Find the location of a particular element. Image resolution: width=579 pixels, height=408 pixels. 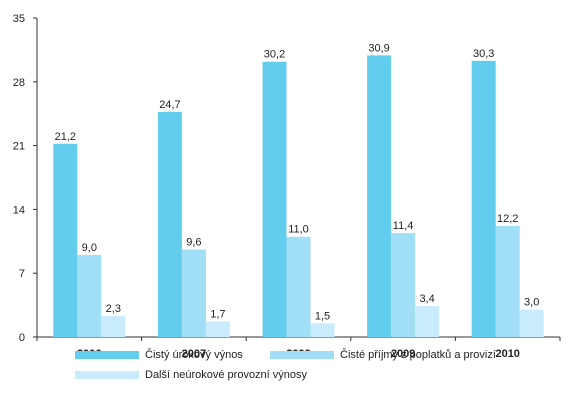

legend-swatch-other-income is located at coordinates (107, 375).